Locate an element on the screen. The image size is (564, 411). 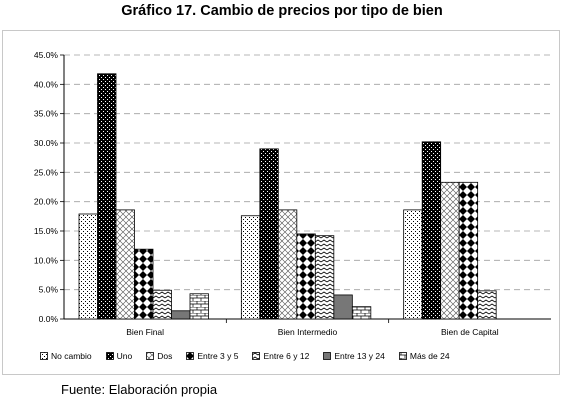
legend-item: Entre 13 y 24 is located at coordinates (354, 356).